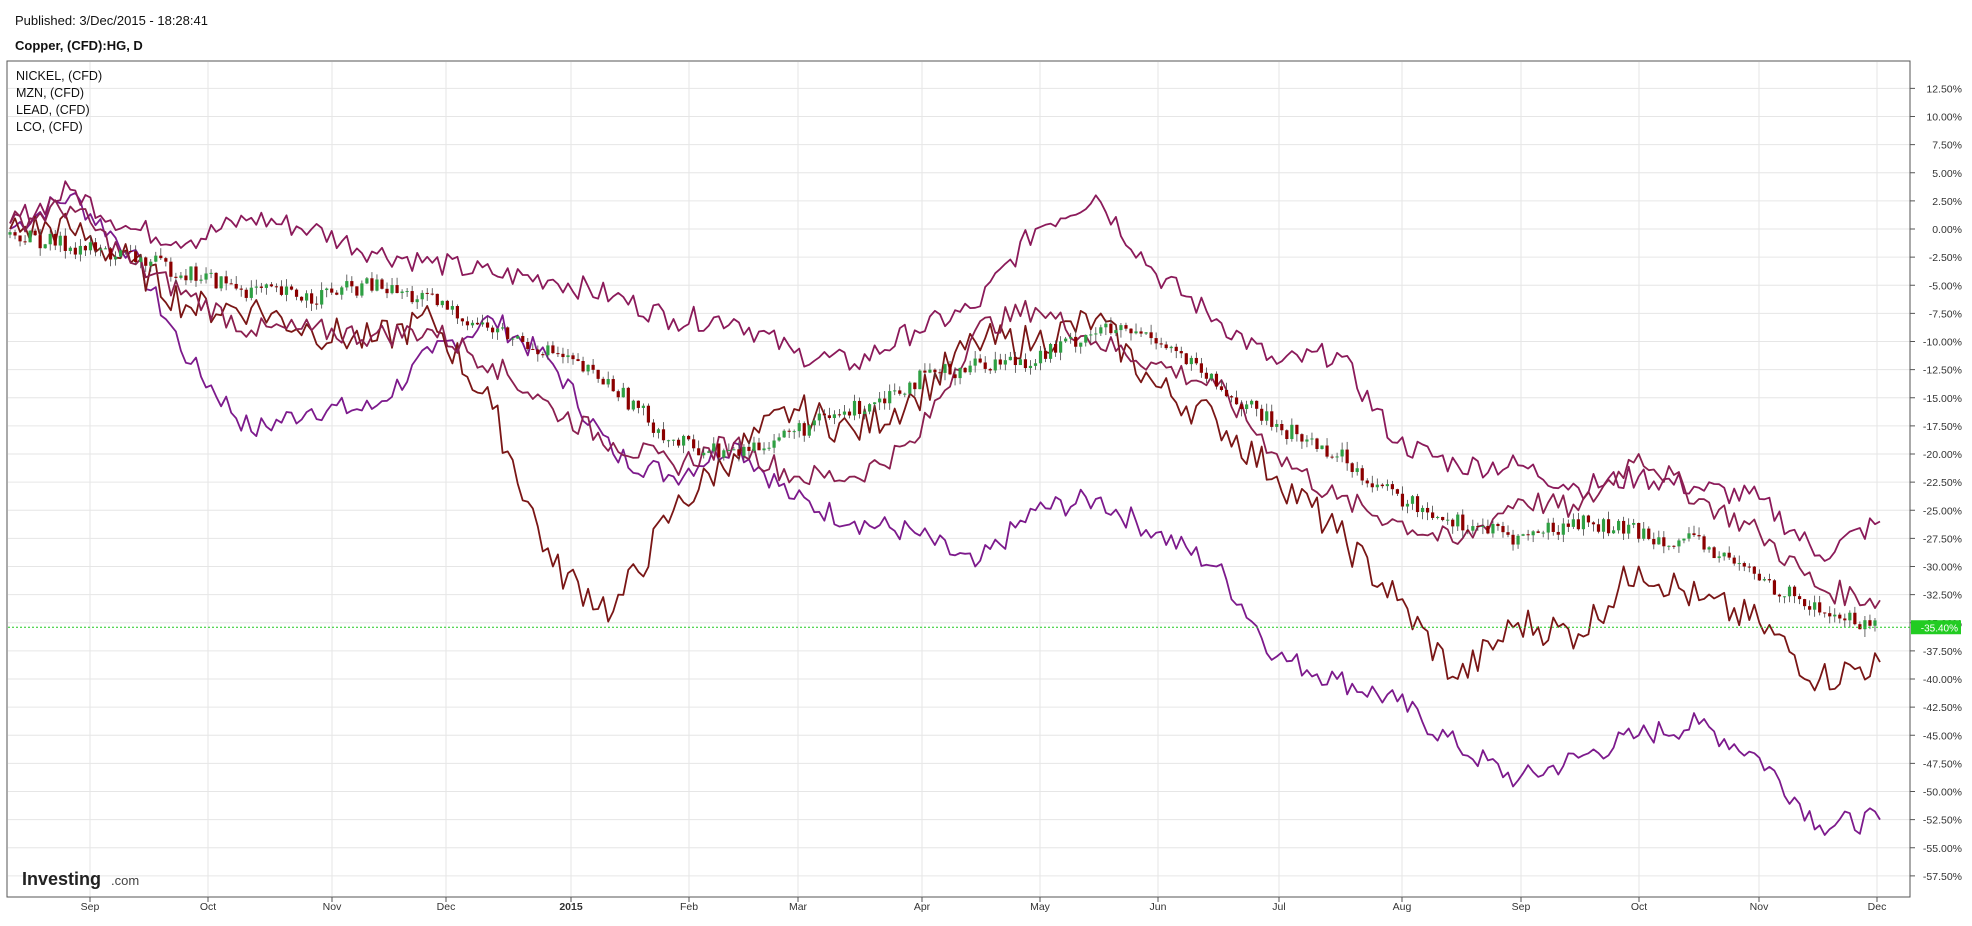 Image resolution: width=1972 pixels, height=926 pixels. I want to click on y-tick-label: -55.00%, so click(1942, 849).